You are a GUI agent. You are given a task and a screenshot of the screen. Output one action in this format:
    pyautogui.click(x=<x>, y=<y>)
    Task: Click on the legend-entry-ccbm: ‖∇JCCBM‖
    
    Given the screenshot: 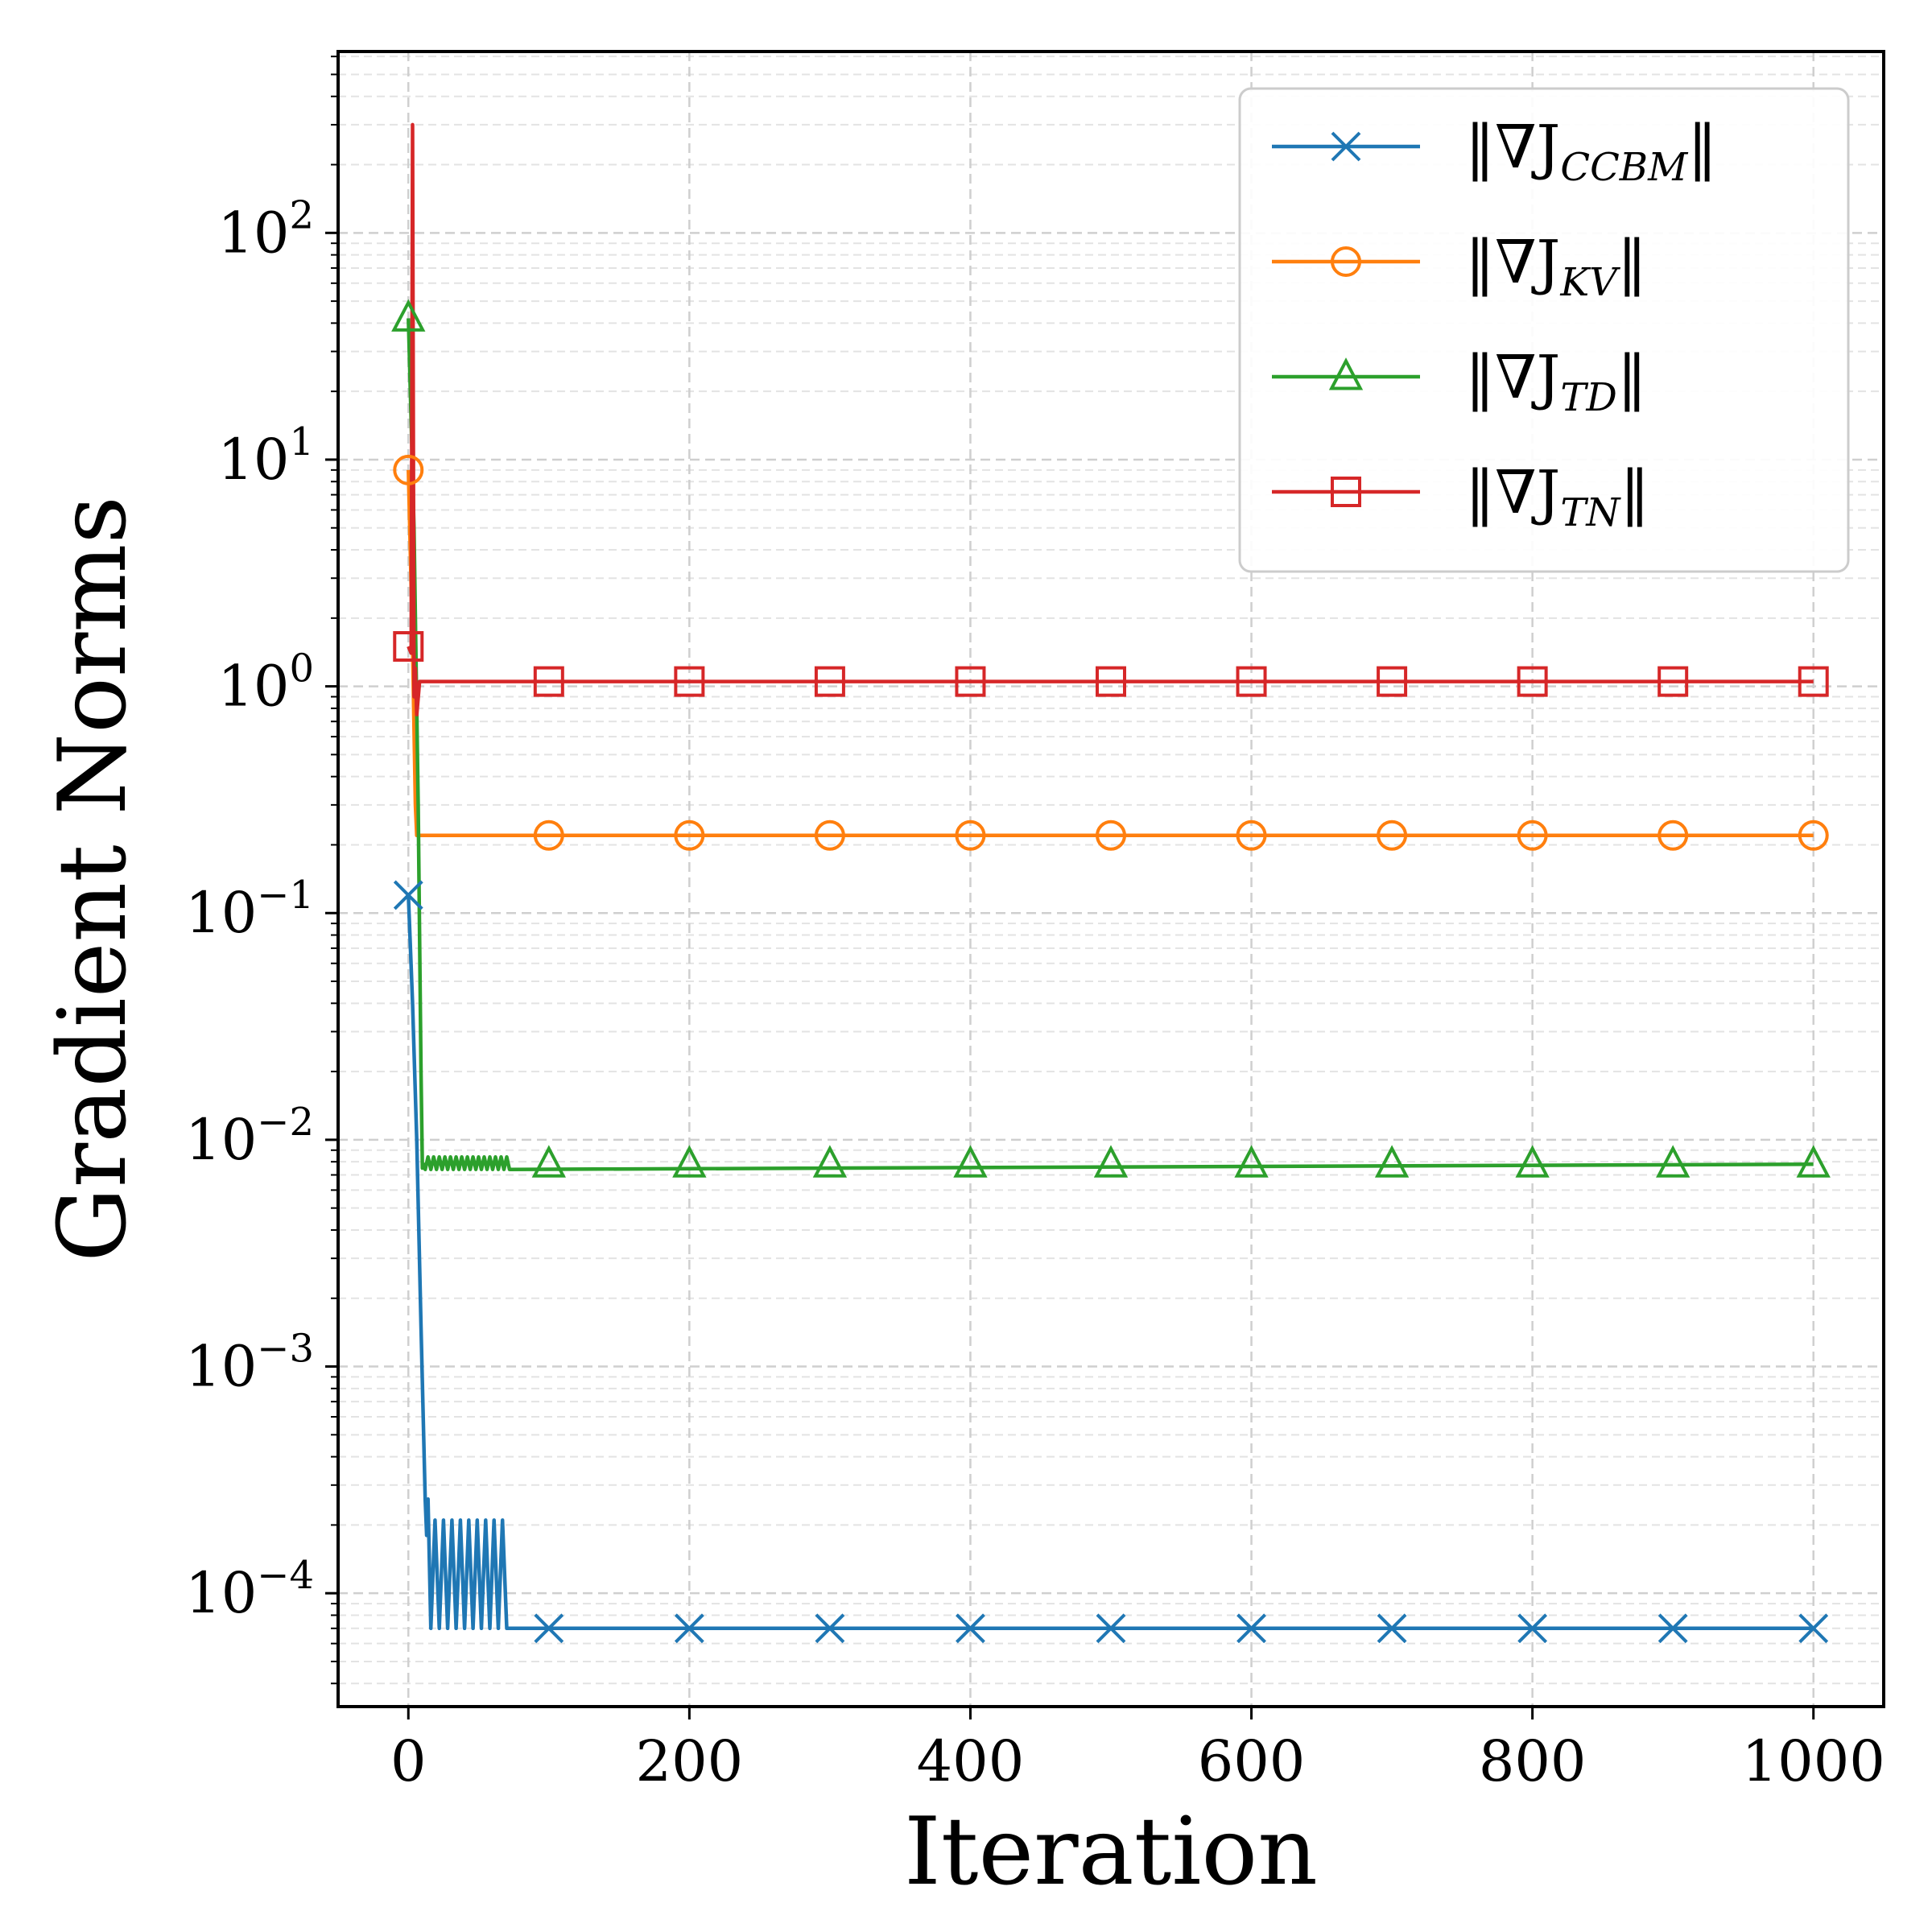 What is the action you would take?
    pyautogui.click(x=1494, y=151)
    